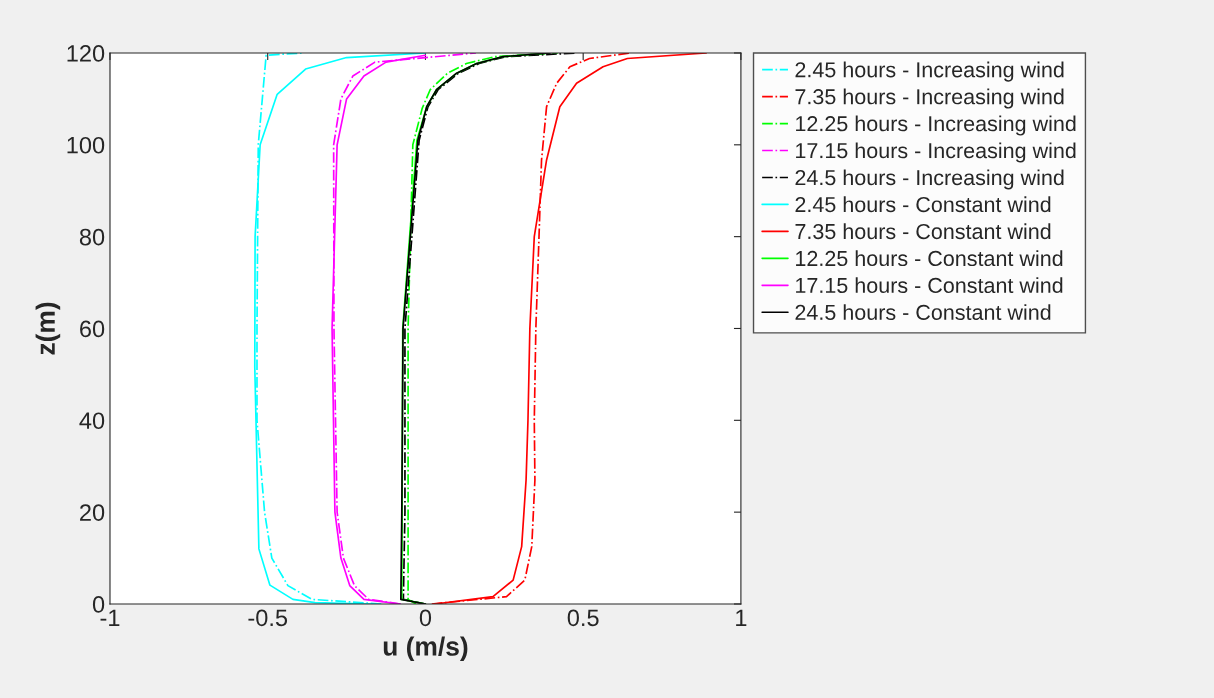 The image size is (1214, 698). I want to click on x-axis-title: u (m/s), so click(425, 649).